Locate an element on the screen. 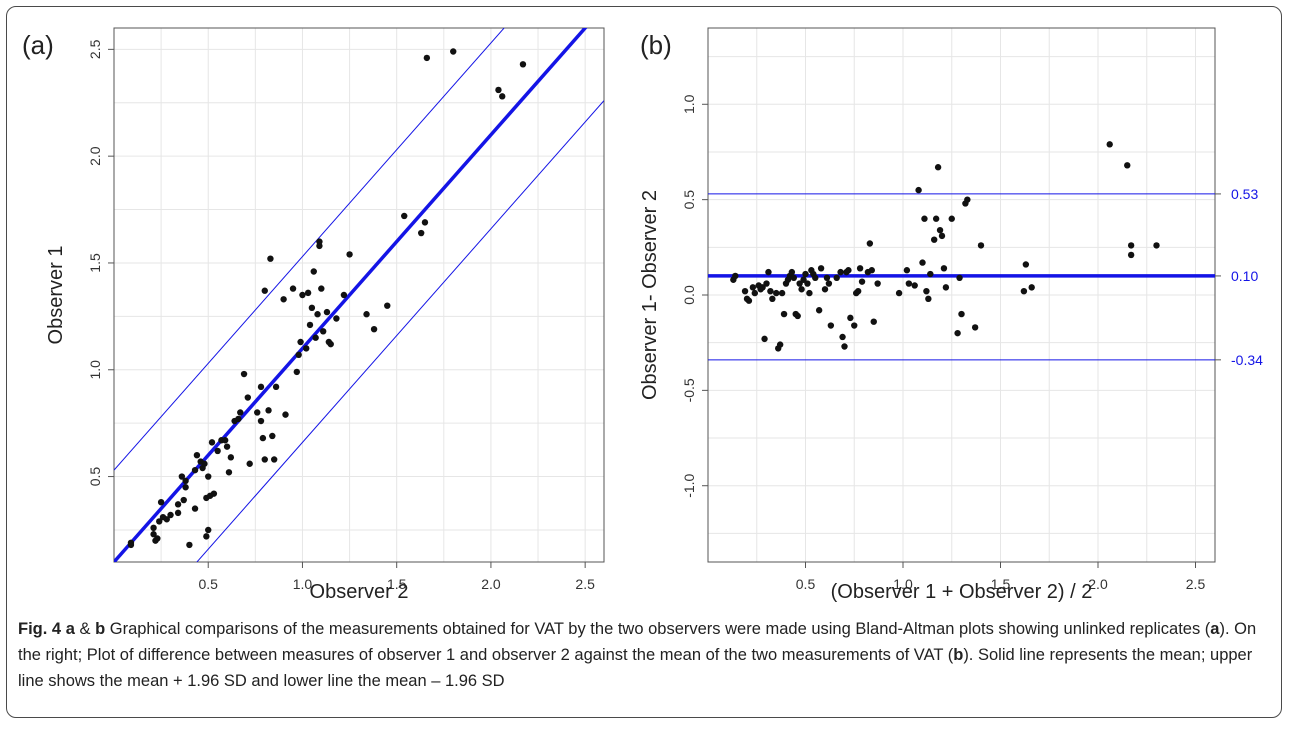 The width and height of the screenshot is (1292, 729). data-points is located at coordinates (945, 246).